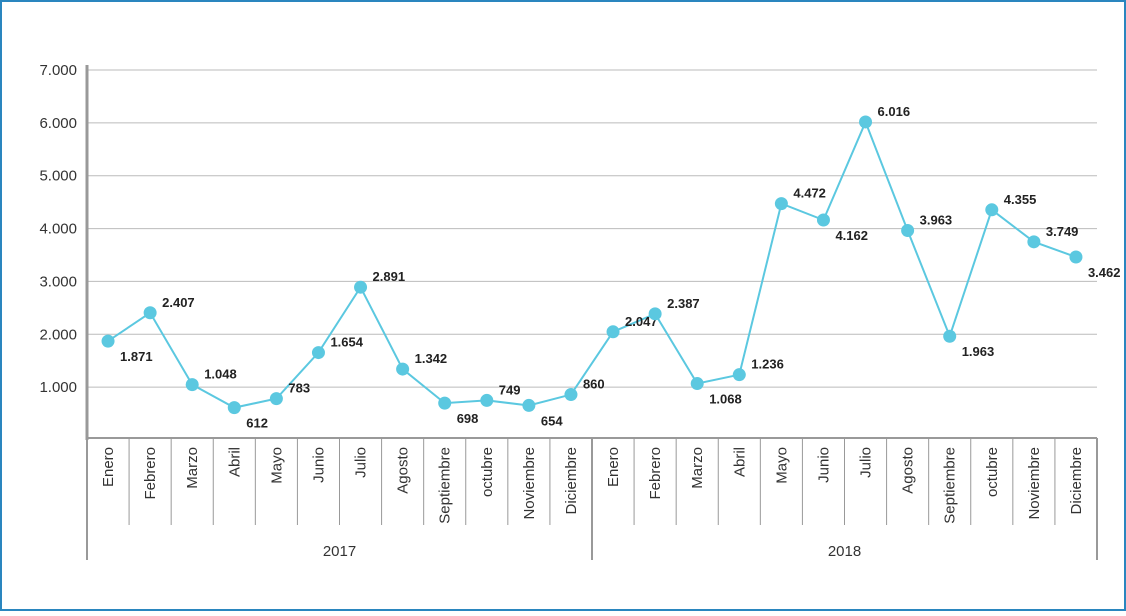  Describe the element at coordinates (844, 551) in the screenshot. I see `group-label: 2018` at that location.